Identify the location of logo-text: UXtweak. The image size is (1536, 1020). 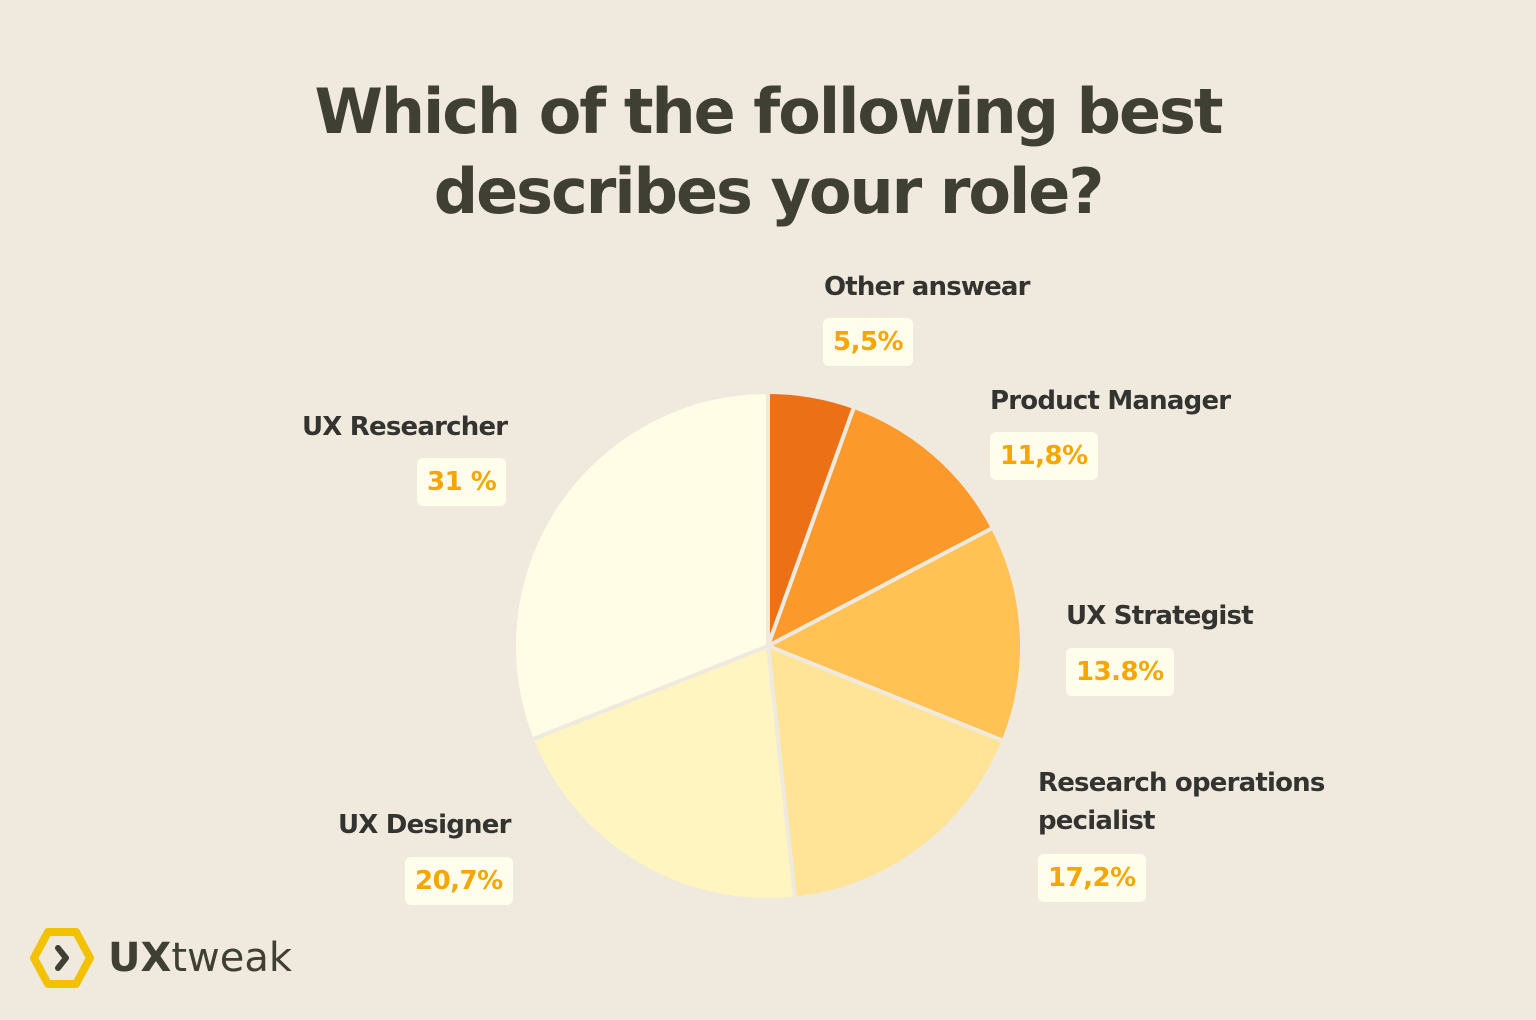
(200, 958).